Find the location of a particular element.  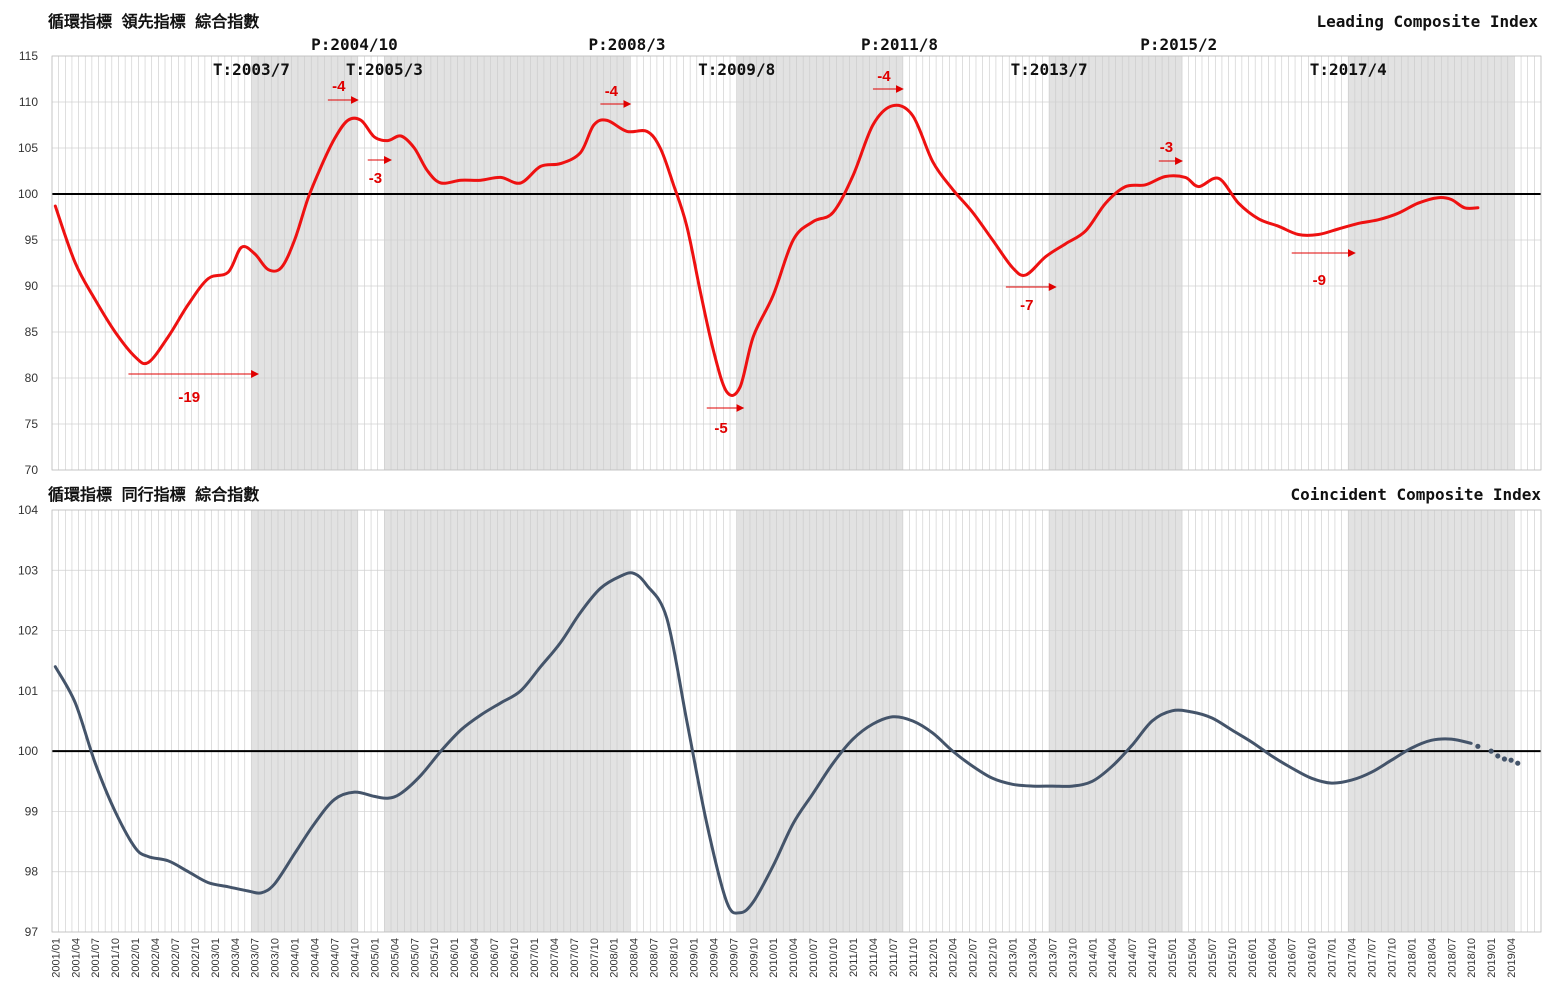

x-tick-label: 2016/07 is located at coordinates (1293, 958).